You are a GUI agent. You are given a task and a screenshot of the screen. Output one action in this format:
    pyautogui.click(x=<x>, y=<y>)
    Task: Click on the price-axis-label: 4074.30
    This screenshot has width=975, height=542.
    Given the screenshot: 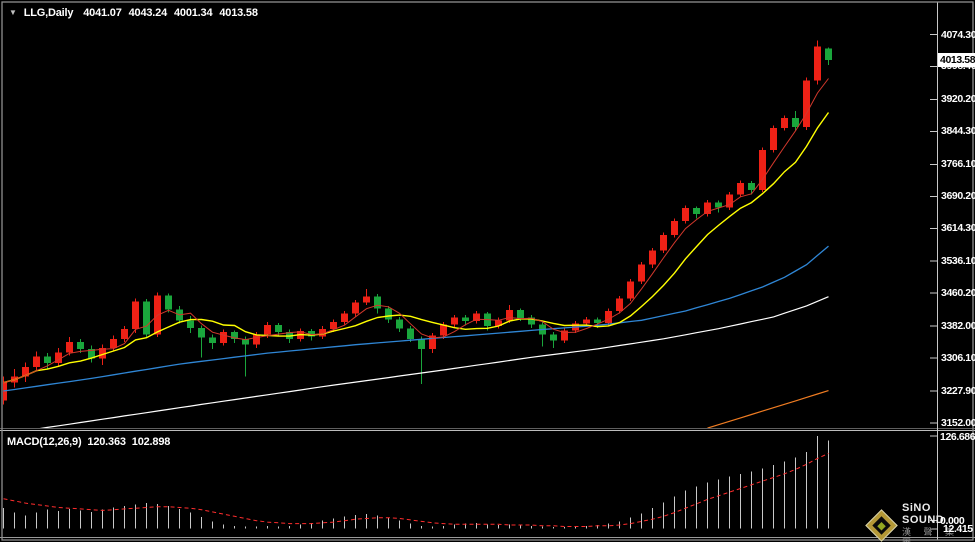 What is the action you would take?
    pyautogui.click(x=958, y=34)
    